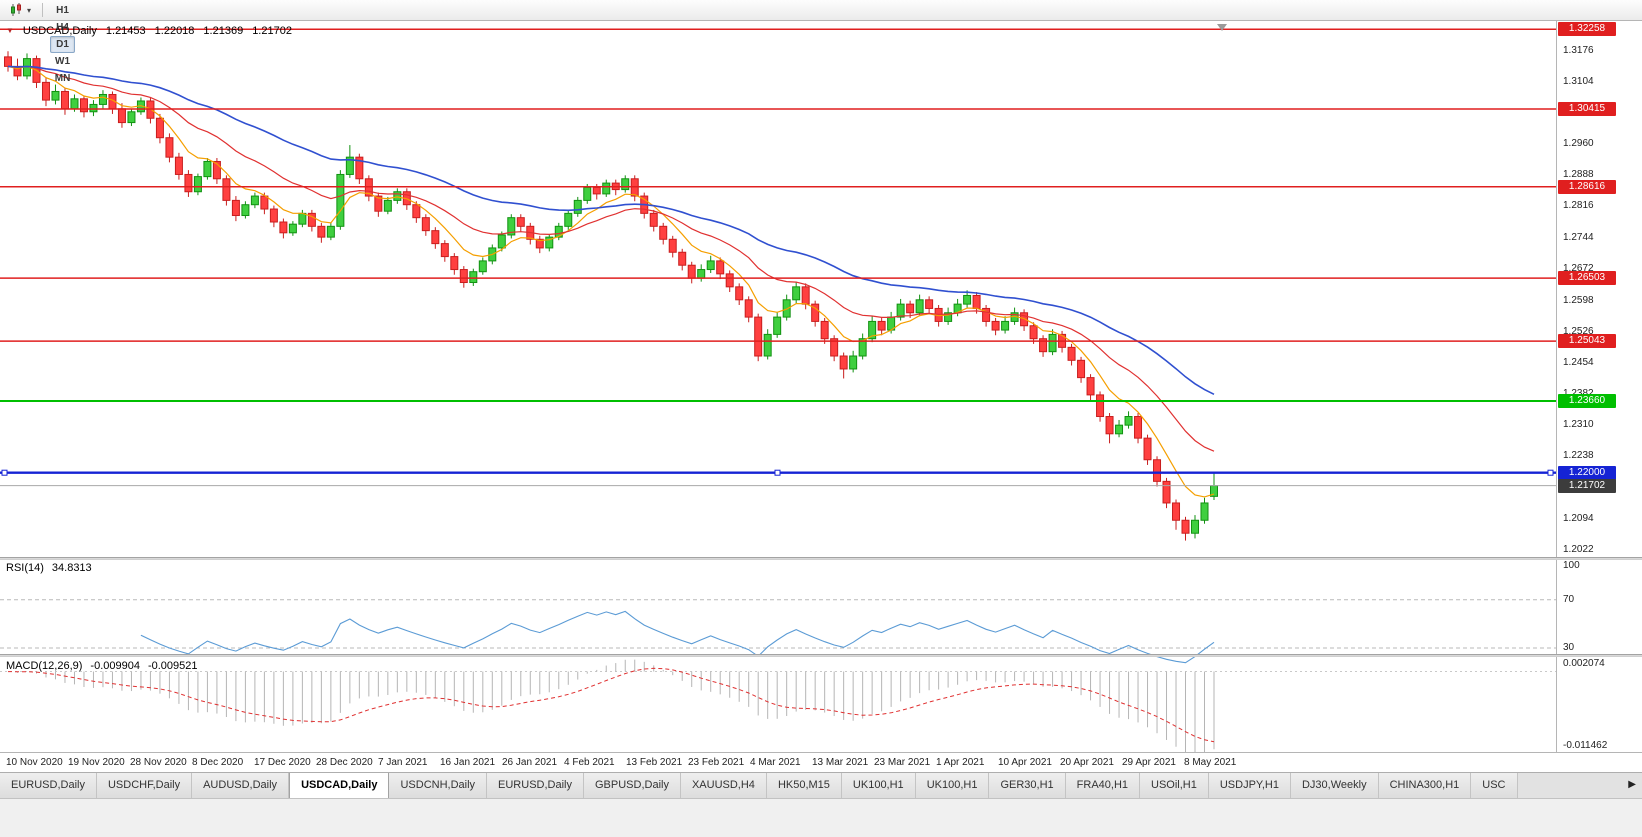 This screenshot has width=1642, height=837. Describe the element at coordinates (1569, 599) in the screenshot. I see `rsi-tick: 70` at that location.